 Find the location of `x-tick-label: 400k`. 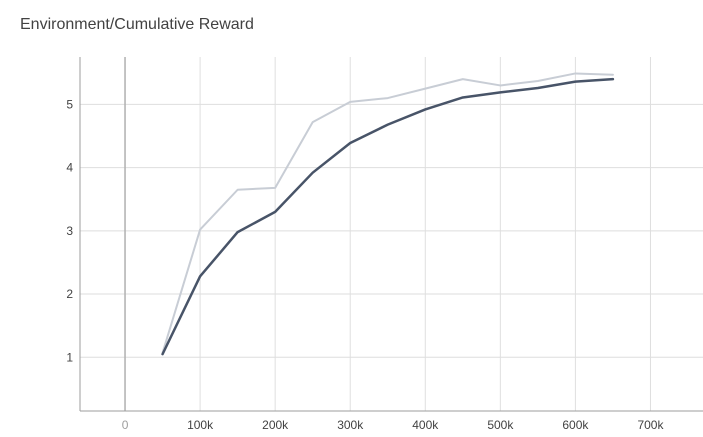

x-tick-label: 400k is located at coordinates (425, 425).